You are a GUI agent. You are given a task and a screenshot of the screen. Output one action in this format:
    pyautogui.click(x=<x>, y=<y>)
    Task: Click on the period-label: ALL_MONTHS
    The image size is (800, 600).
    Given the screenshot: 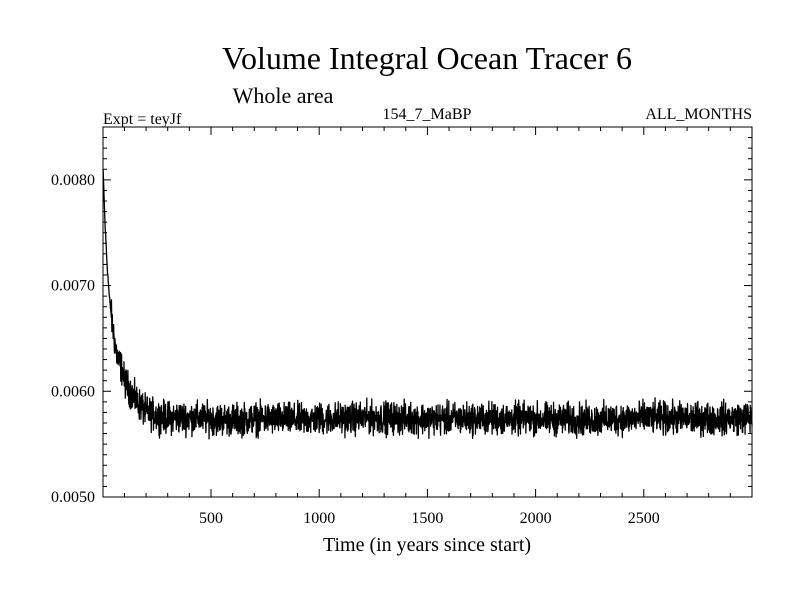 What is the action you would take?
    pyautogui.click(x=698, y=114)
    